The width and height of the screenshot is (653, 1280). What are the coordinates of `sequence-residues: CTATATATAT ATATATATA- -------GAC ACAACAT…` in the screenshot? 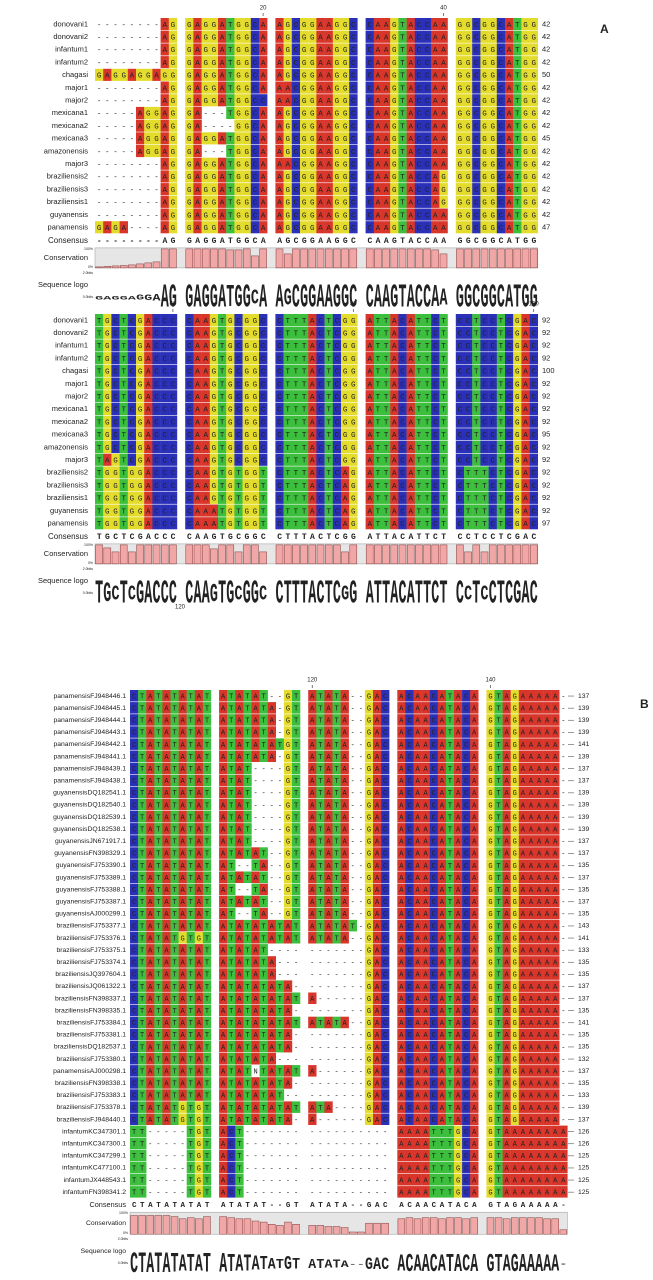 It's located at (349, 1012).